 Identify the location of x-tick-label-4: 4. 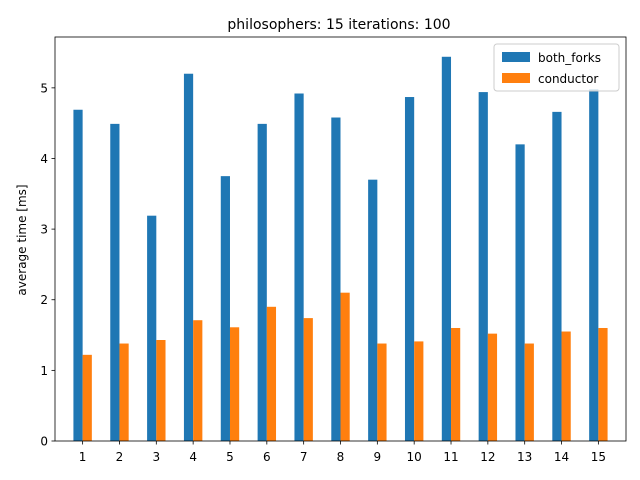
(193, 457).